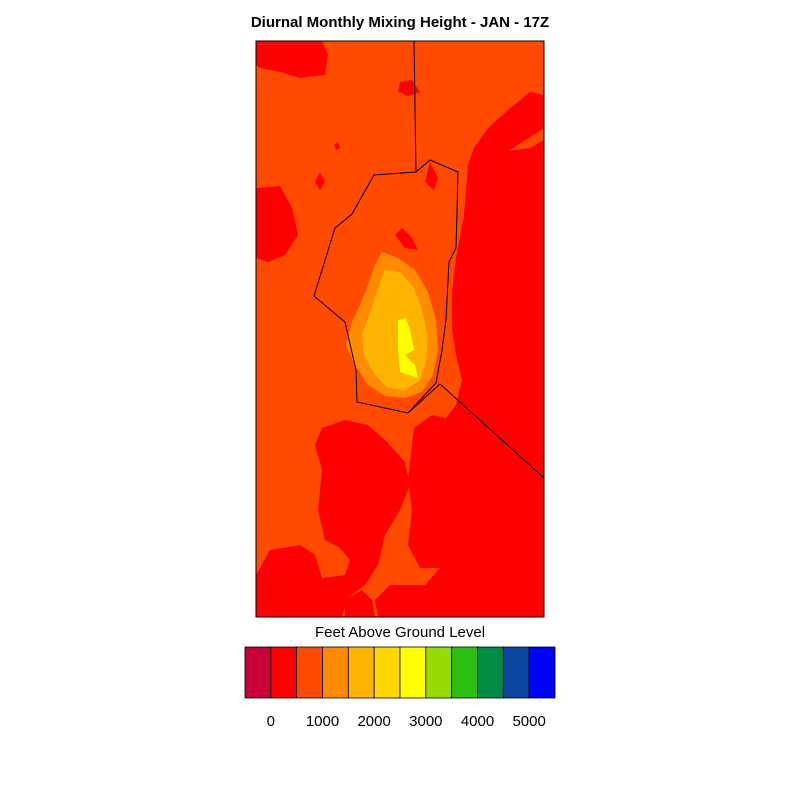 The height and width of the screenshot is (800, 800). I want to click on colorbar-tick-label: 2000, so click(373, 721).